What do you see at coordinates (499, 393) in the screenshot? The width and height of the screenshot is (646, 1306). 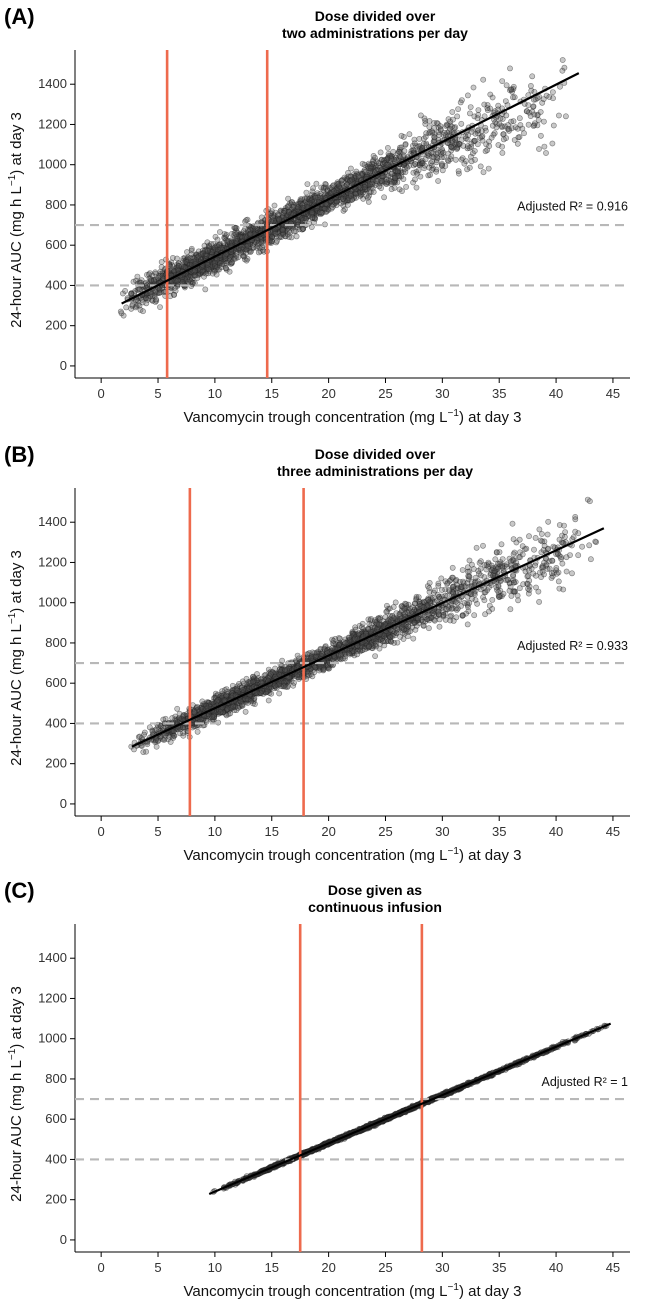 I see `x-tick-label: 35` at bounding box center [499, 393].